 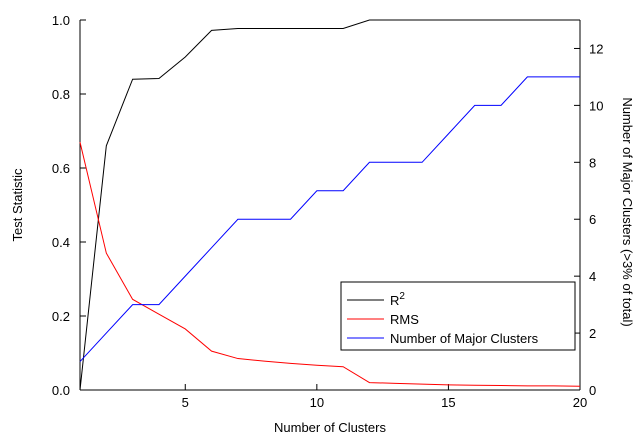 I want to click on x-tick-label: 15, so click(x=448, y=402).